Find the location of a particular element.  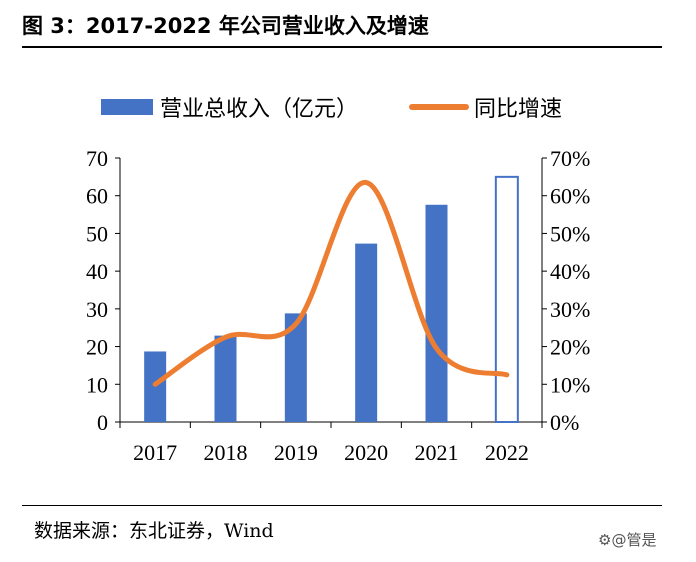

y-right-tick-label: 50% is located at coordinates (570, 233).